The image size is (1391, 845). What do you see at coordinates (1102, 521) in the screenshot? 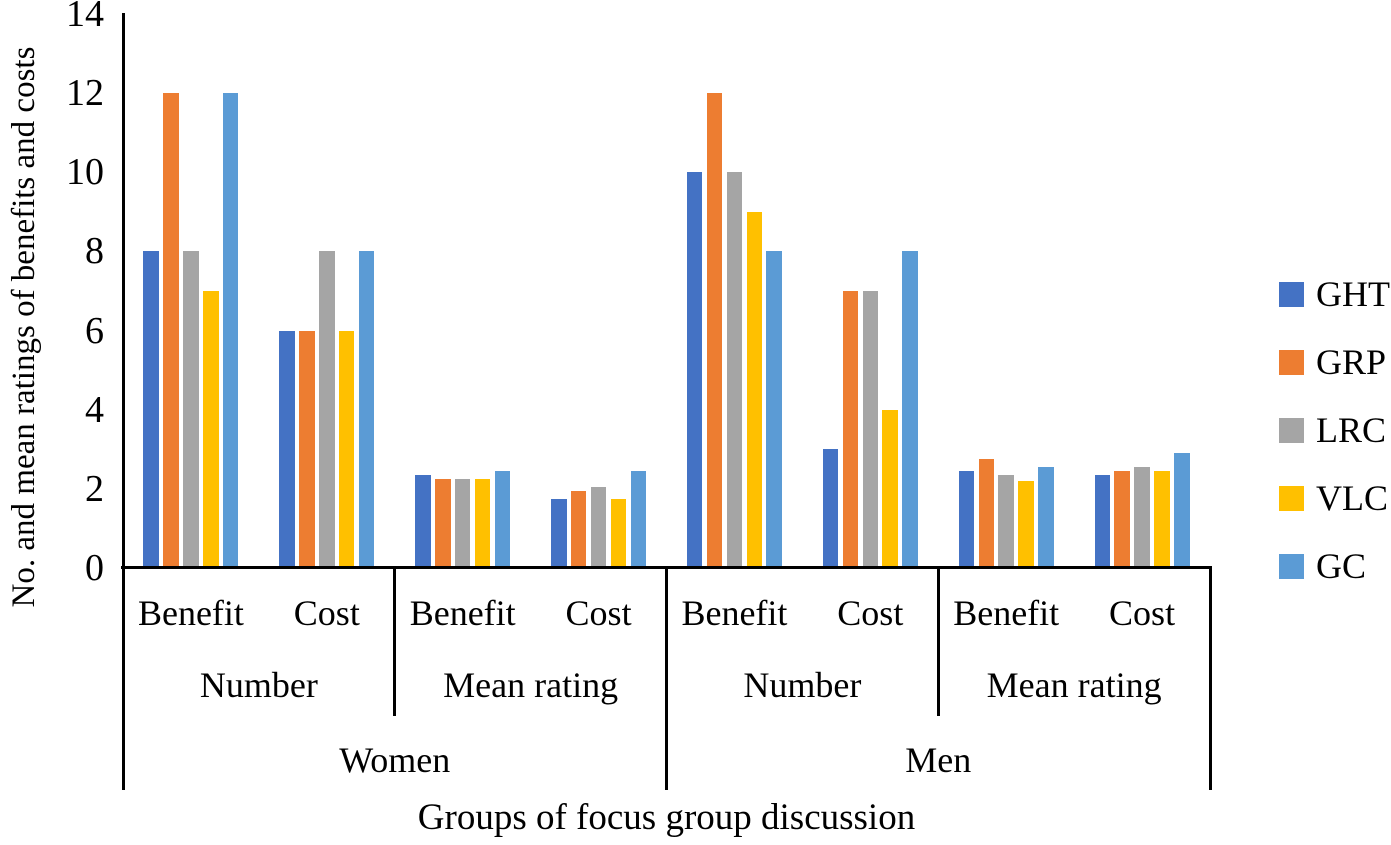
I see `bar-ght-cat7` at bounding box center [1102, 521].